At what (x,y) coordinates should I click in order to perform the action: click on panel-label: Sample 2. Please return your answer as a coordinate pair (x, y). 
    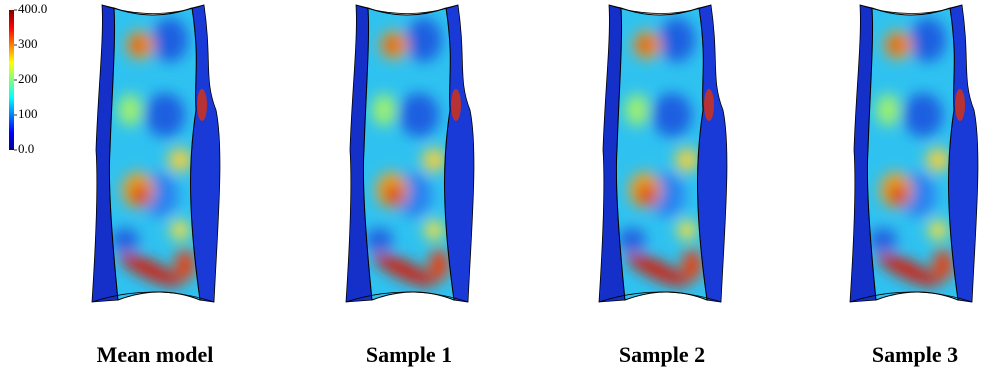
    Looking at the image, I should click on (662, 354).